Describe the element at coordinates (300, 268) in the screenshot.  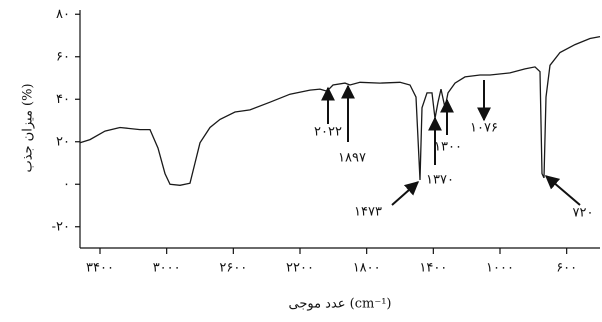
I see `x-tick-label: ۲۲۰۰` at that location.